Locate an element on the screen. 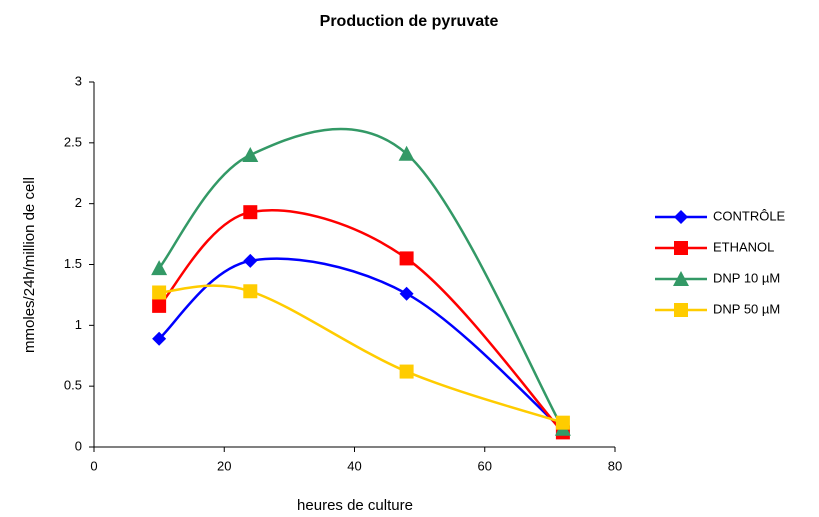 This screenshot has width=819, height=517. series-line is located at coordinates (361, 354).